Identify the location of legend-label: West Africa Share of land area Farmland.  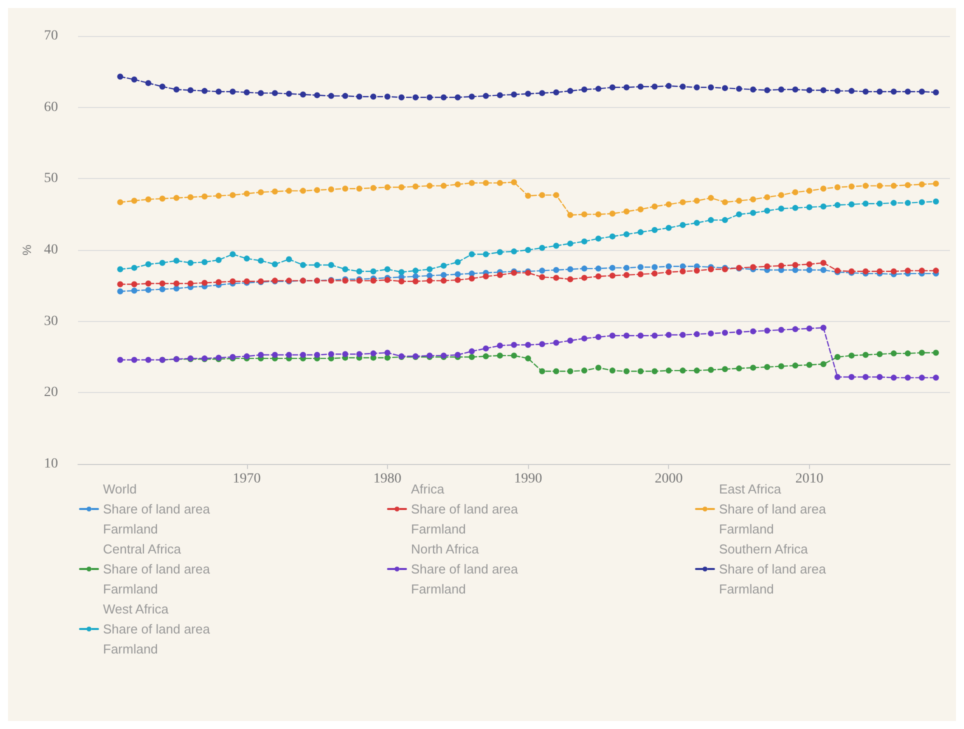
(157, 629).